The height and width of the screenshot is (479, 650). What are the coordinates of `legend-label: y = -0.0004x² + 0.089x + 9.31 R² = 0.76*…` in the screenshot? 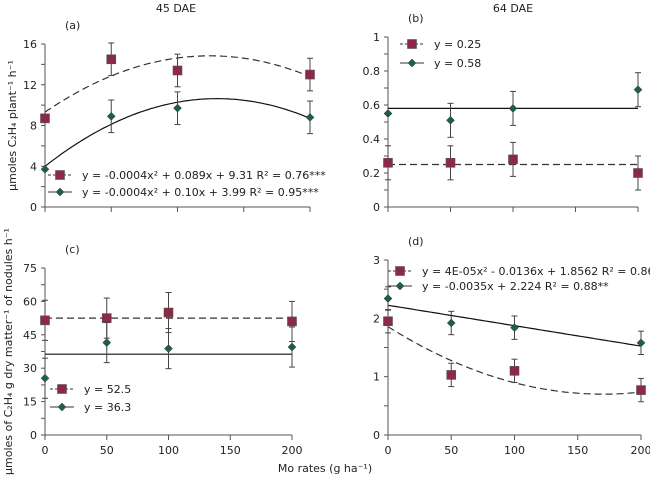 It's located at (204, 175).